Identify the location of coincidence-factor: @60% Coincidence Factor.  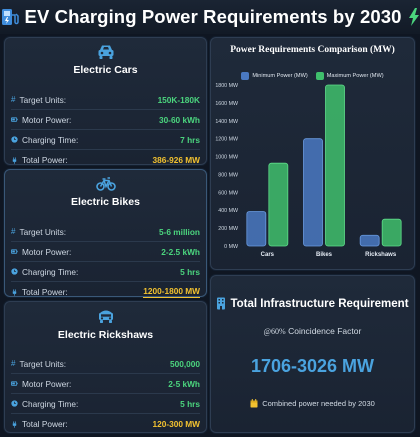
(312, 331).